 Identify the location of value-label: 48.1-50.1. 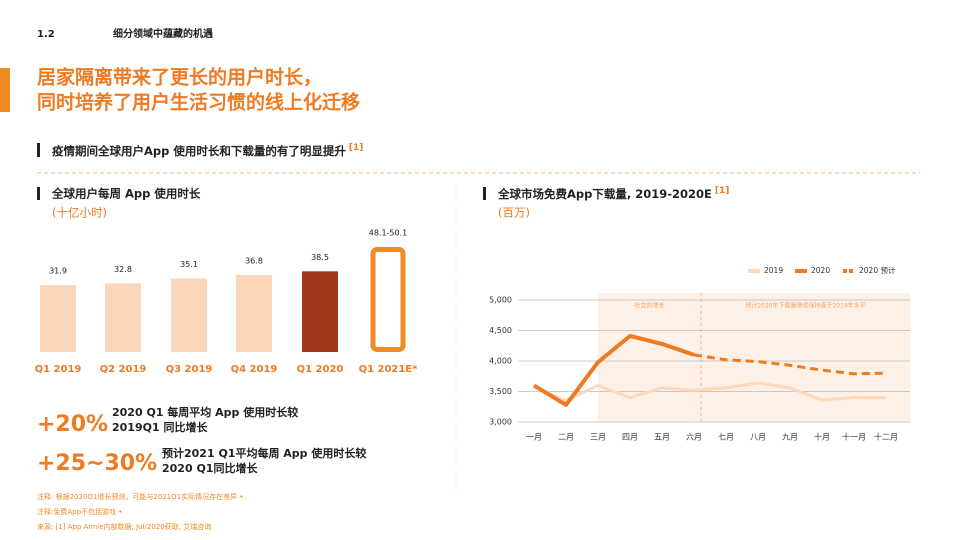
(388, 233).